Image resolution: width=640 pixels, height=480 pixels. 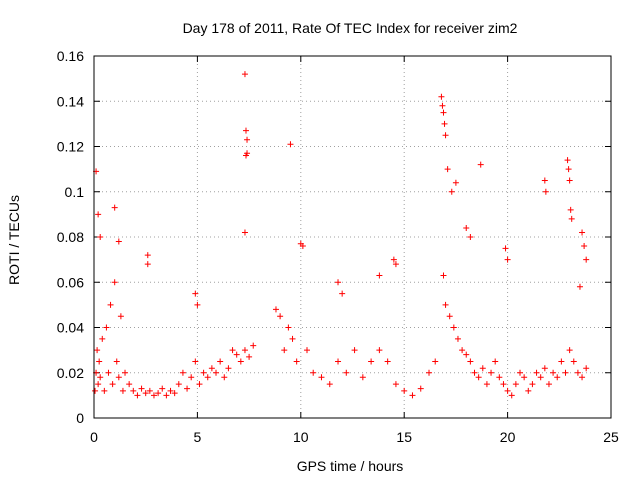 I want to click on x-tick-label: 25, so click(x=611, y=437).